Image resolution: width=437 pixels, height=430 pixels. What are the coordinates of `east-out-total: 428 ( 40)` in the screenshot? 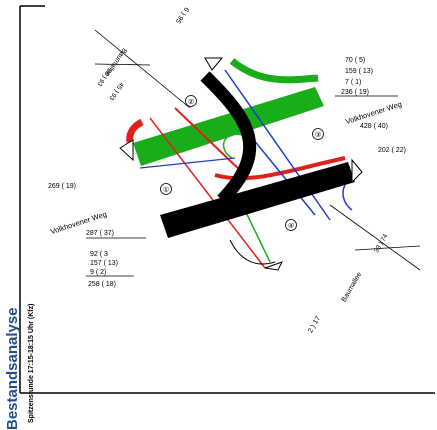 It's located at (374, 126).